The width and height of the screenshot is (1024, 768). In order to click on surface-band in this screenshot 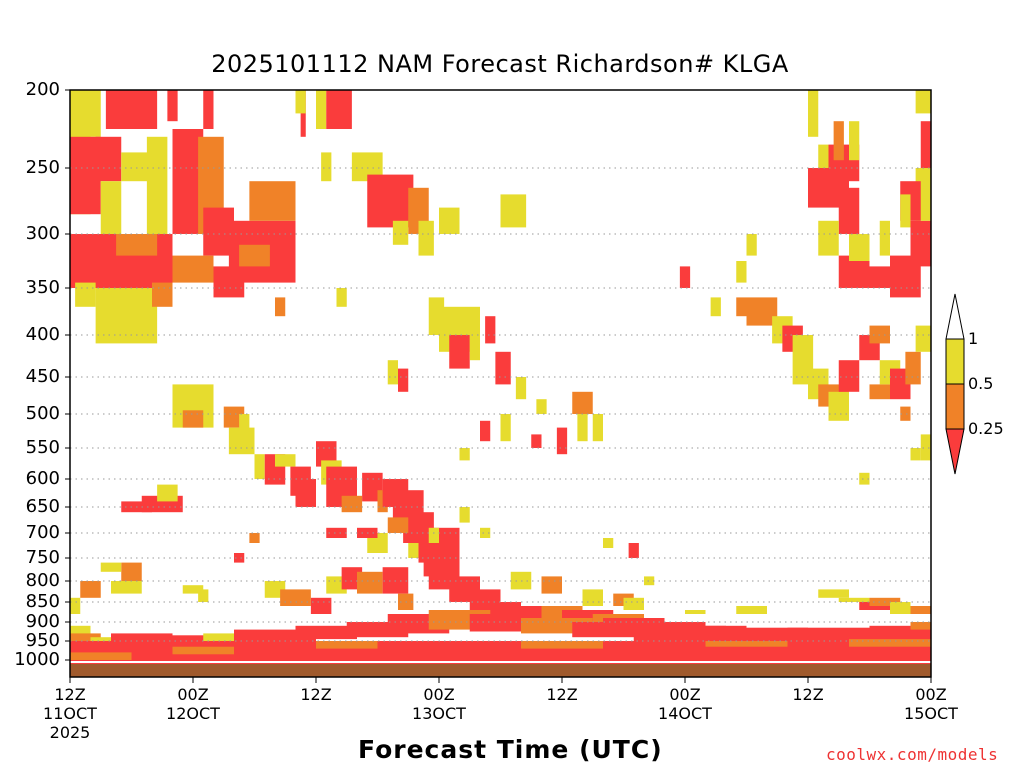, I will do `click(500, 670)`.